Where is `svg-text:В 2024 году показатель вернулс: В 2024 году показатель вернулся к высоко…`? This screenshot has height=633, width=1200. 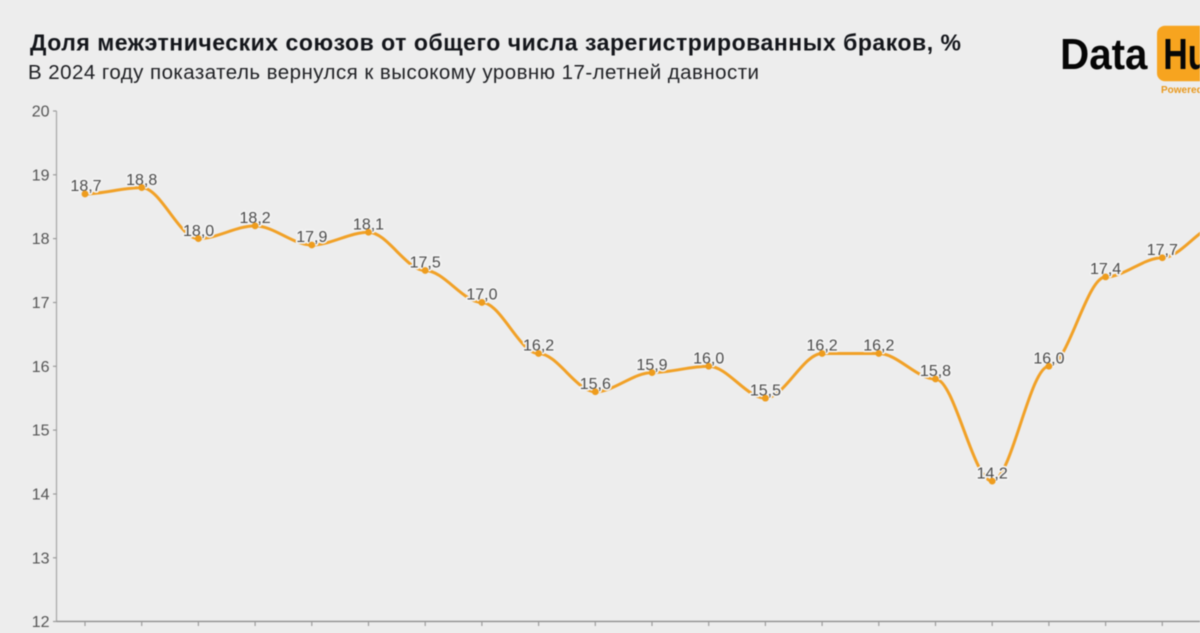
svg-text:В 2024 году показатель вернулс: В 2024 году показатель вернулся к высоко… is located at coordinates (393, 72).